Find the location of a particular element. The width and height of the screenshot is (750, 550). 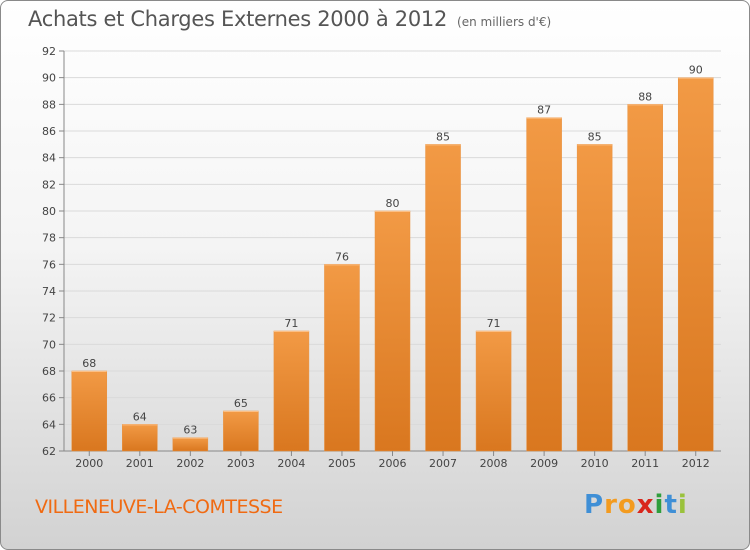

bar-2009 is located at coordinates (544, 284).